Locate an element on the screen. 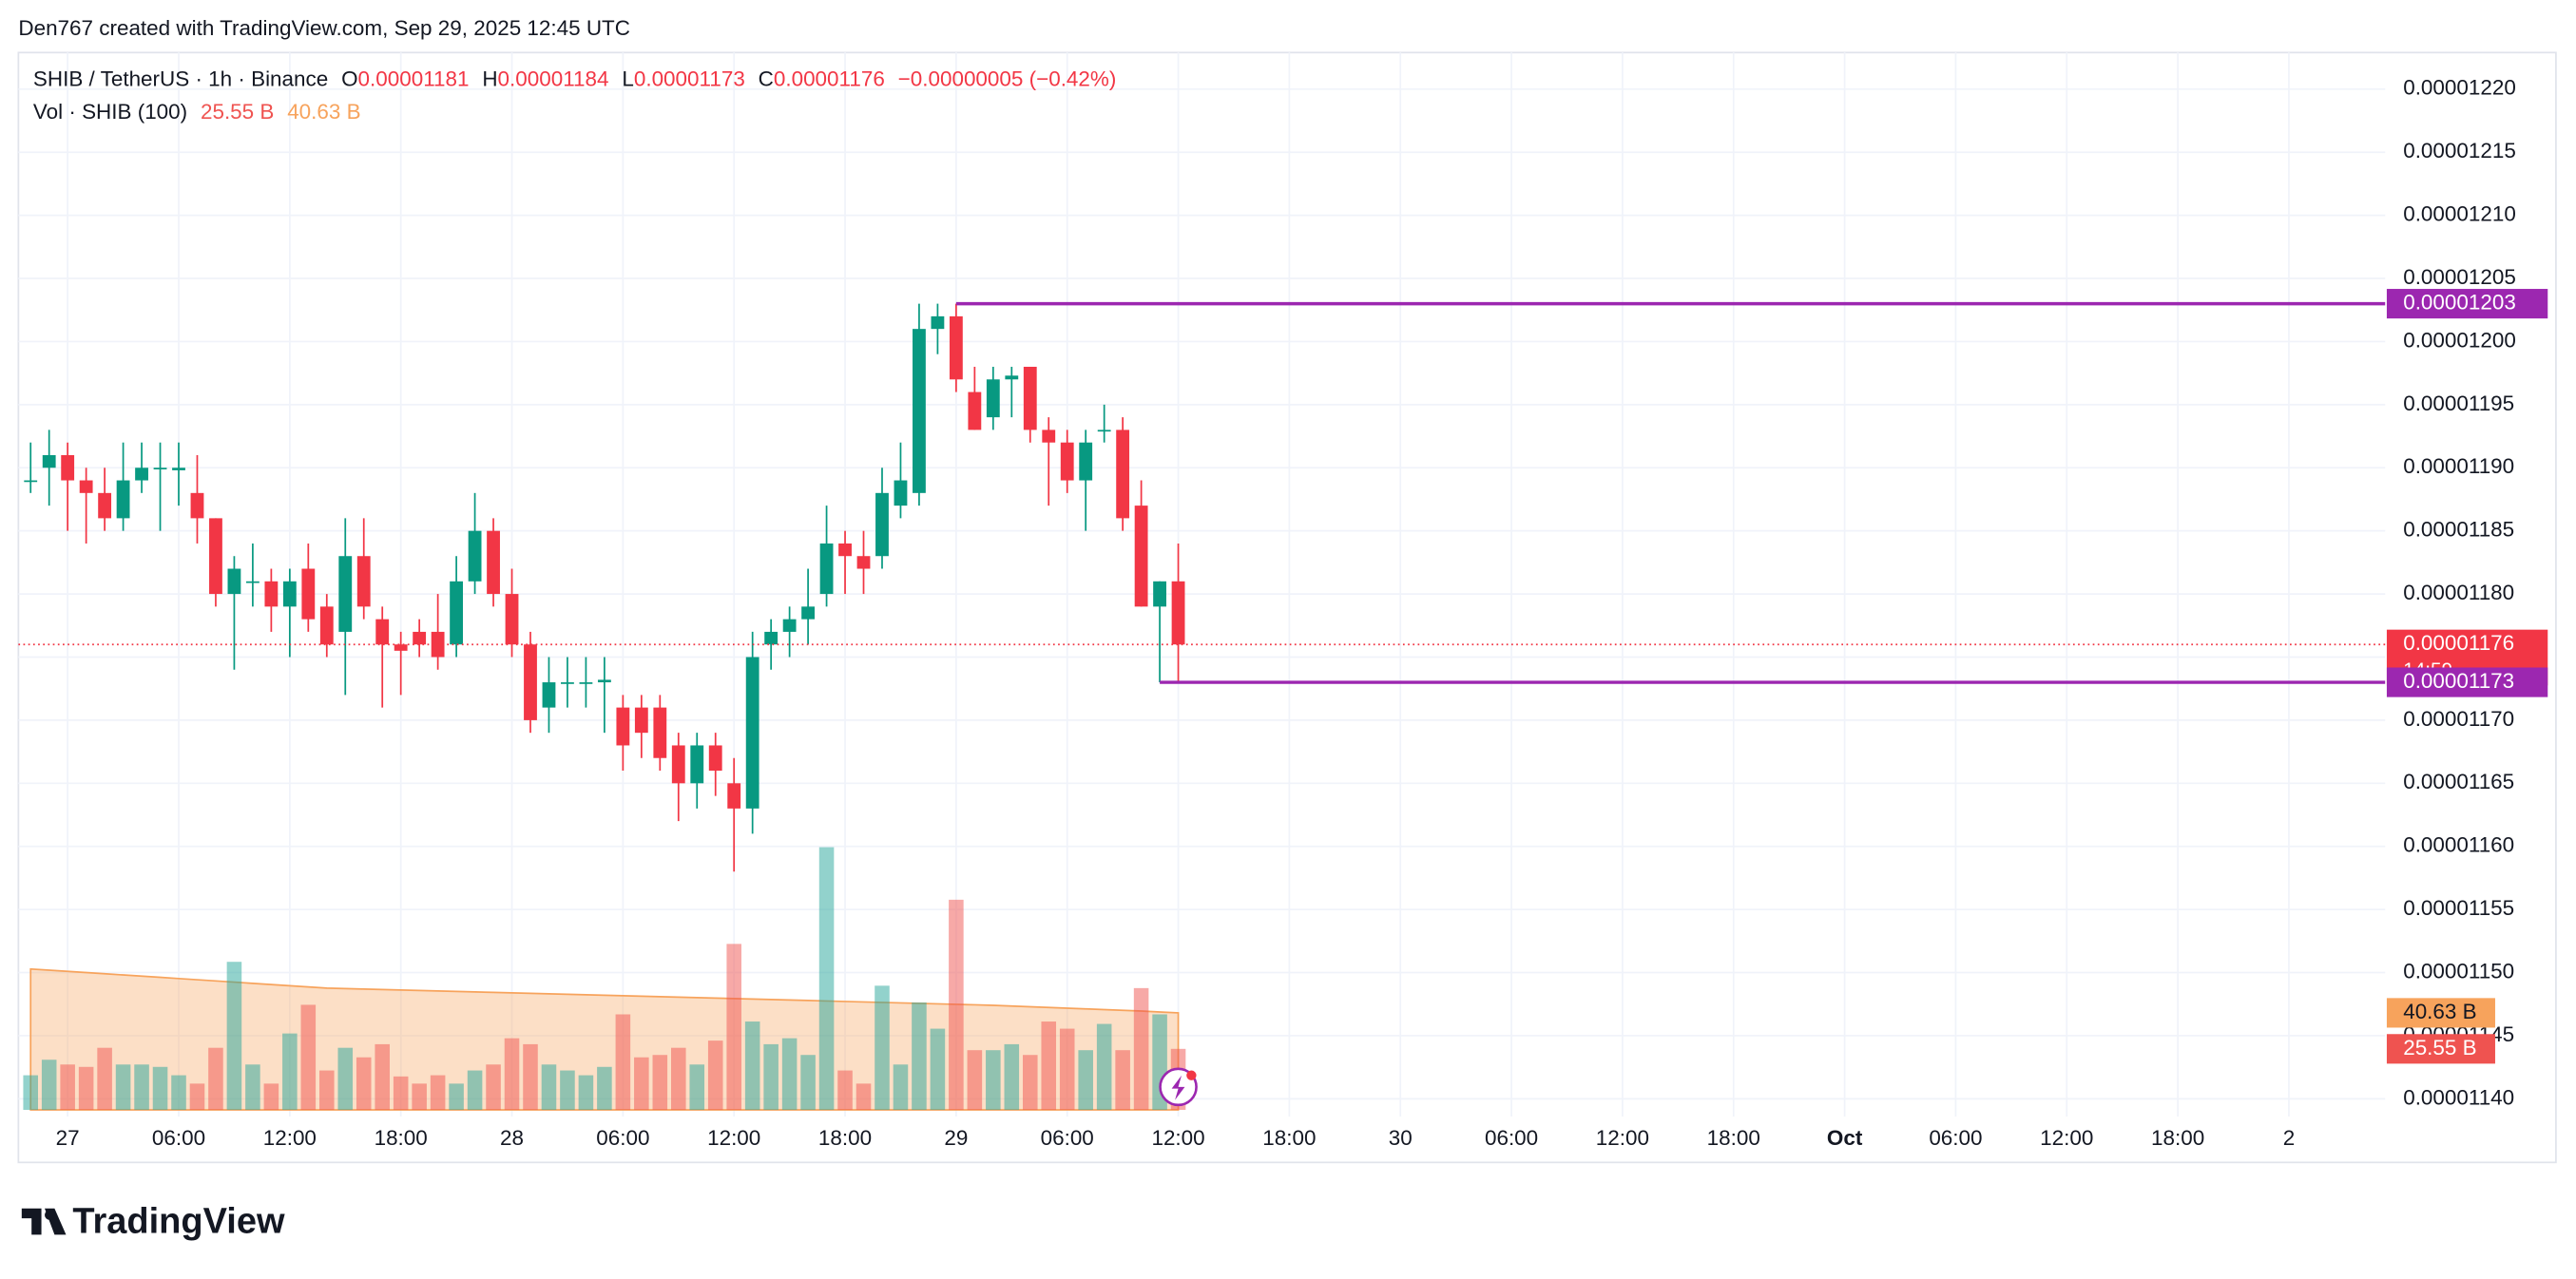  event-bolt is located at coordinates (1178, 1087).